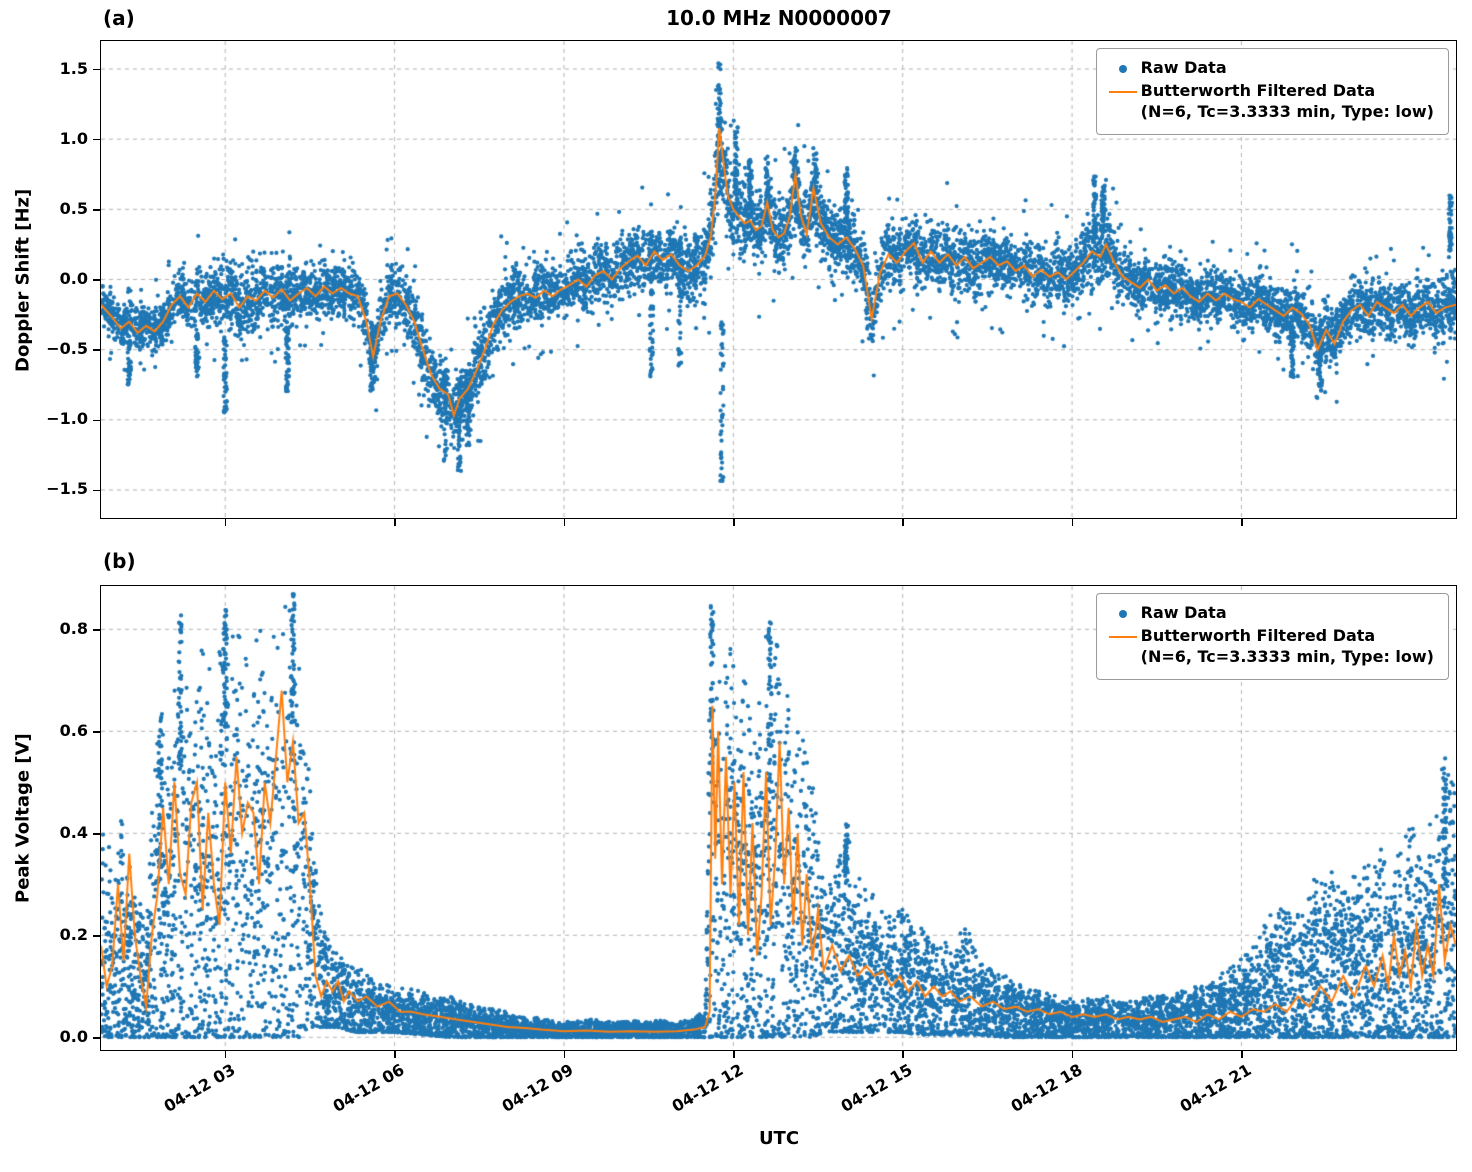 The width and height of the screenshot is (1472, 1172). What do you see at coordinates (707, 1088) in the screenshot?
I see `x-tick-label: 04-12 12` at bounding box center [707, 1088].